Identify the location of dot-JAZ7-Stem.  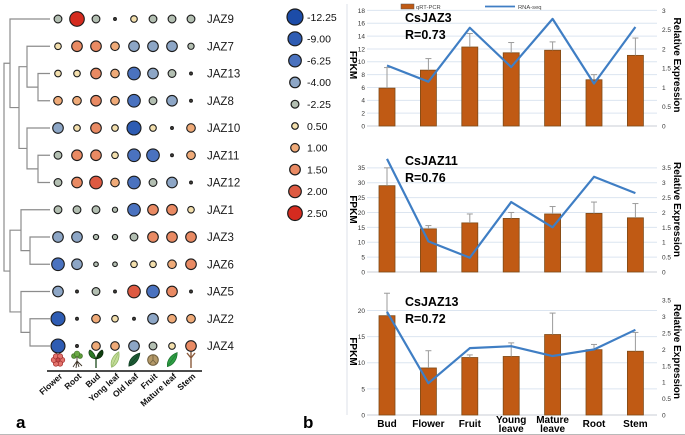
(191, 46).